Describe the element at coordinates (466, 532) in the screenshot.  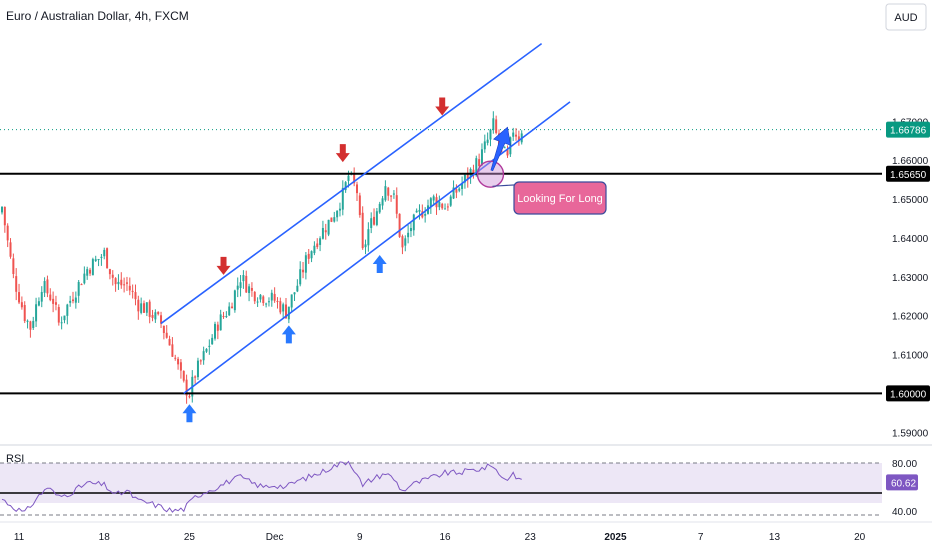
I see `time-axis: 11 18 25 Dec 9 16 23 2025 7 13 20` at that location.